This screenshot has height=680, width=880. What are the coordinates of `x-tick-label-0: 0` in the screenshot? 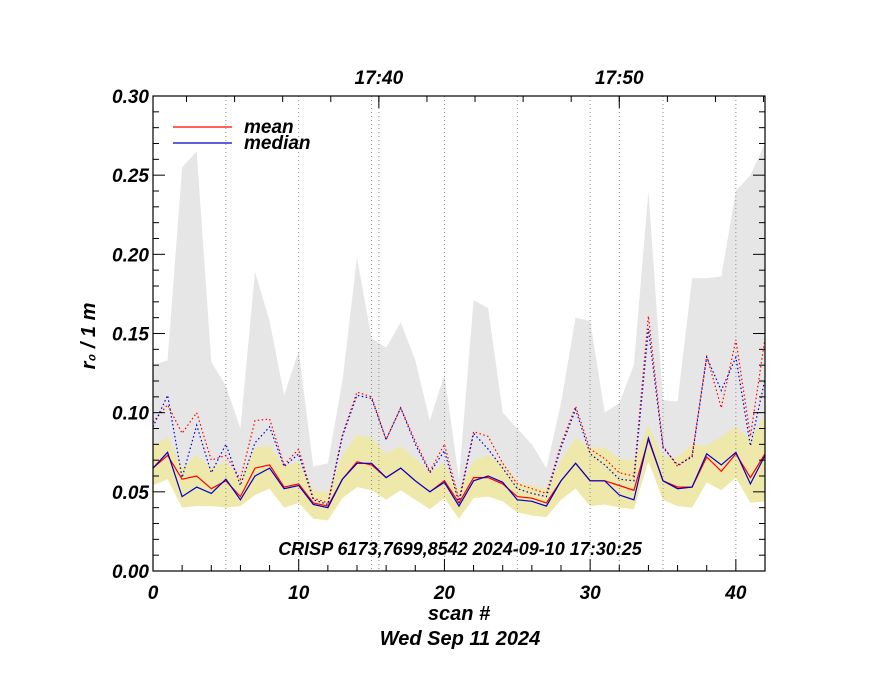 It's located at (153, 593).